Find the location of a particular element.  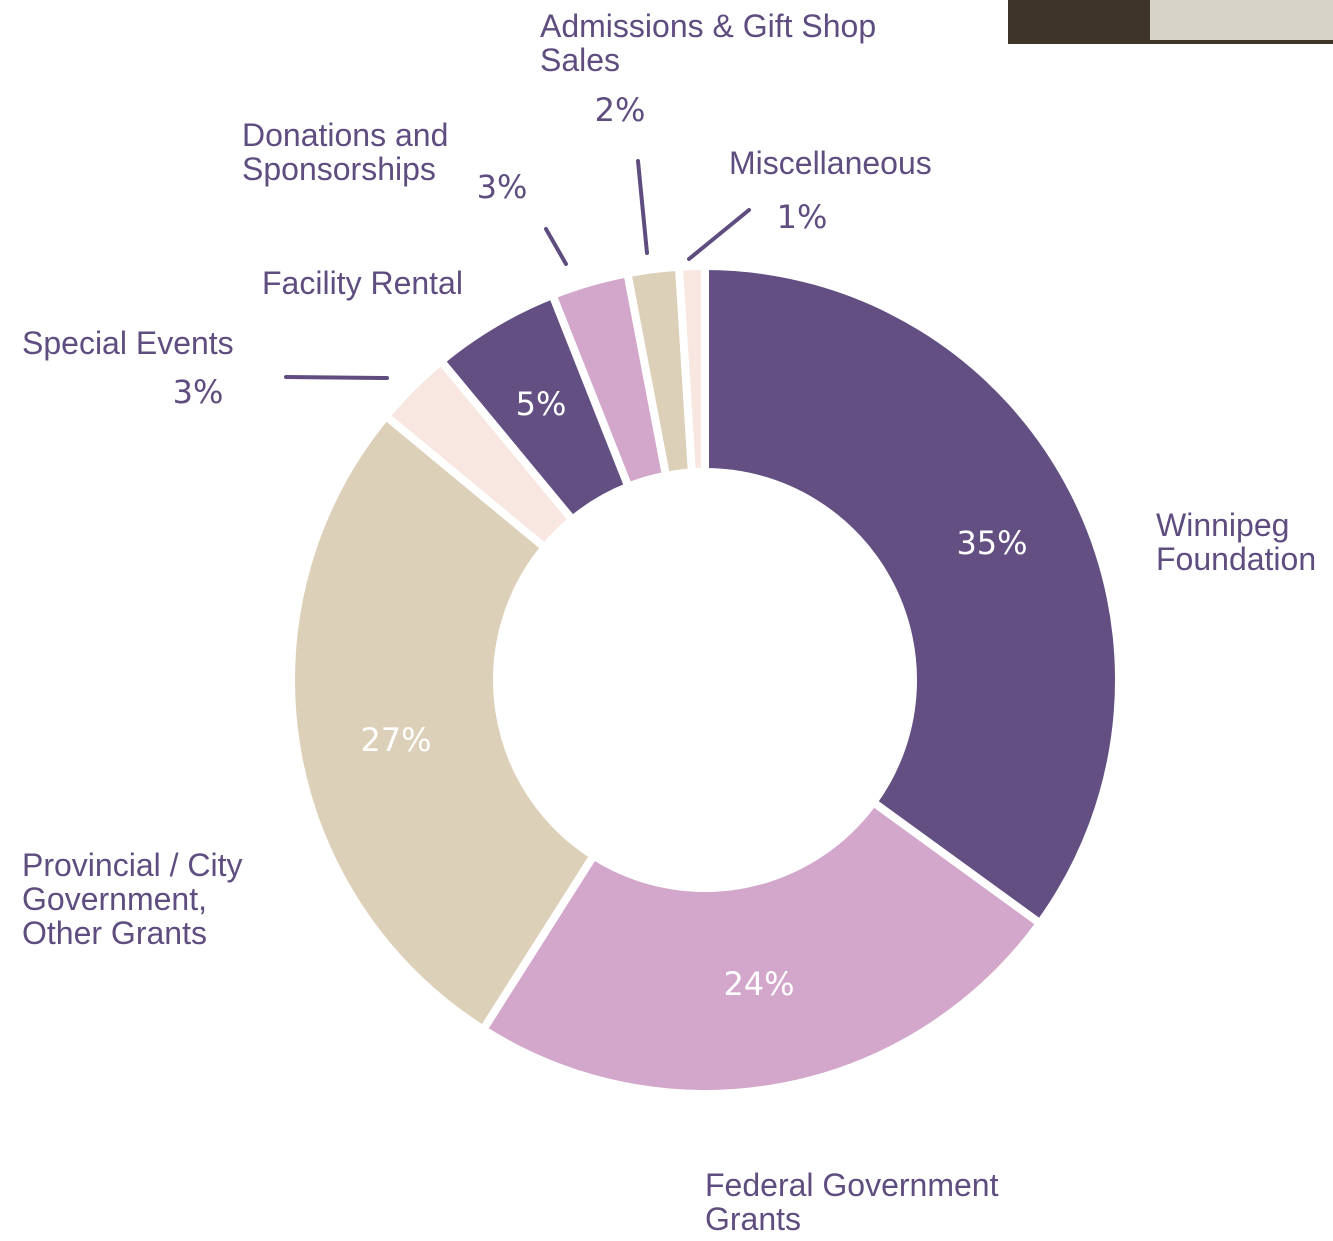

category-label: Winnipeg Foundation is located at coordinates (1236, 542).